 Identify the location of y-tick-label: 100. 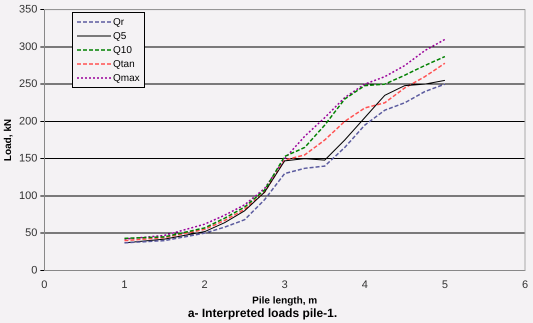
(28, 196).